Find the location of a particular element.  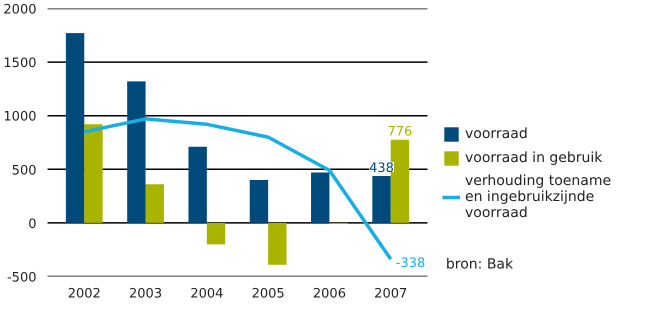

y-tick-label: 500 is located at coordinates (24, 170).